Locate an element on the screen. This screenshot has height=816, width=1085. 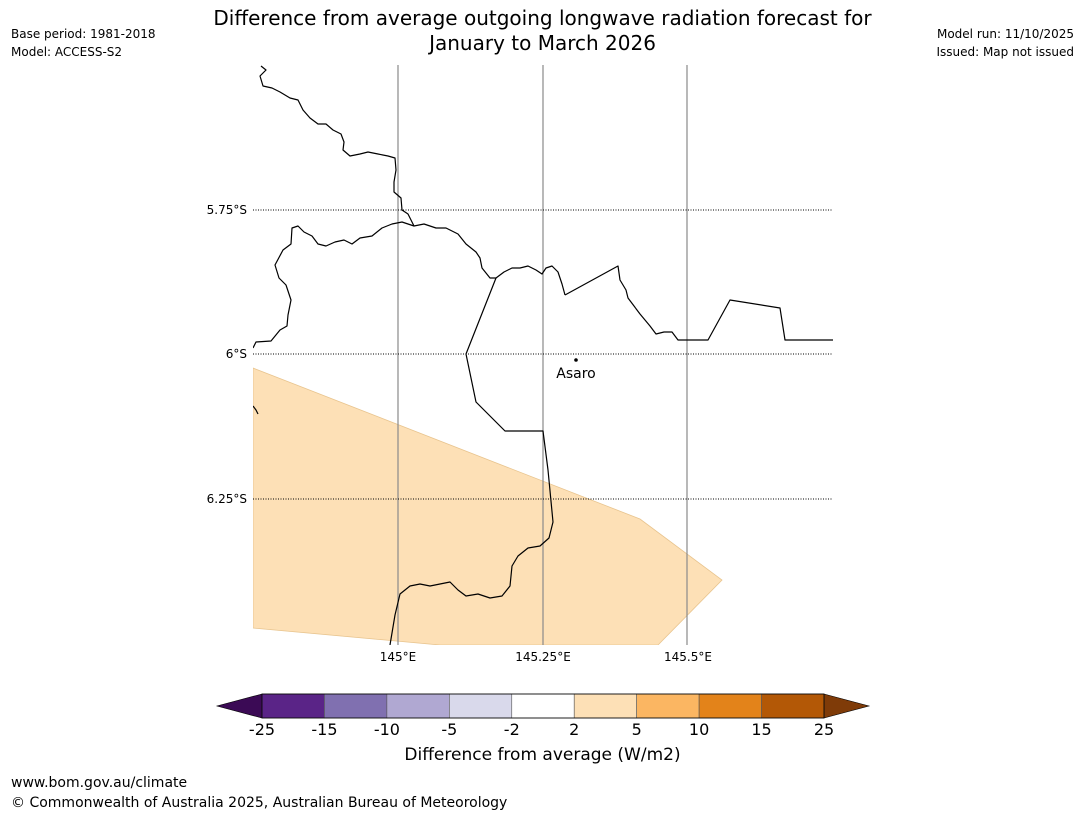
colorbar-title: Difference from average (W/m2) is located at coordinates (542, 755).